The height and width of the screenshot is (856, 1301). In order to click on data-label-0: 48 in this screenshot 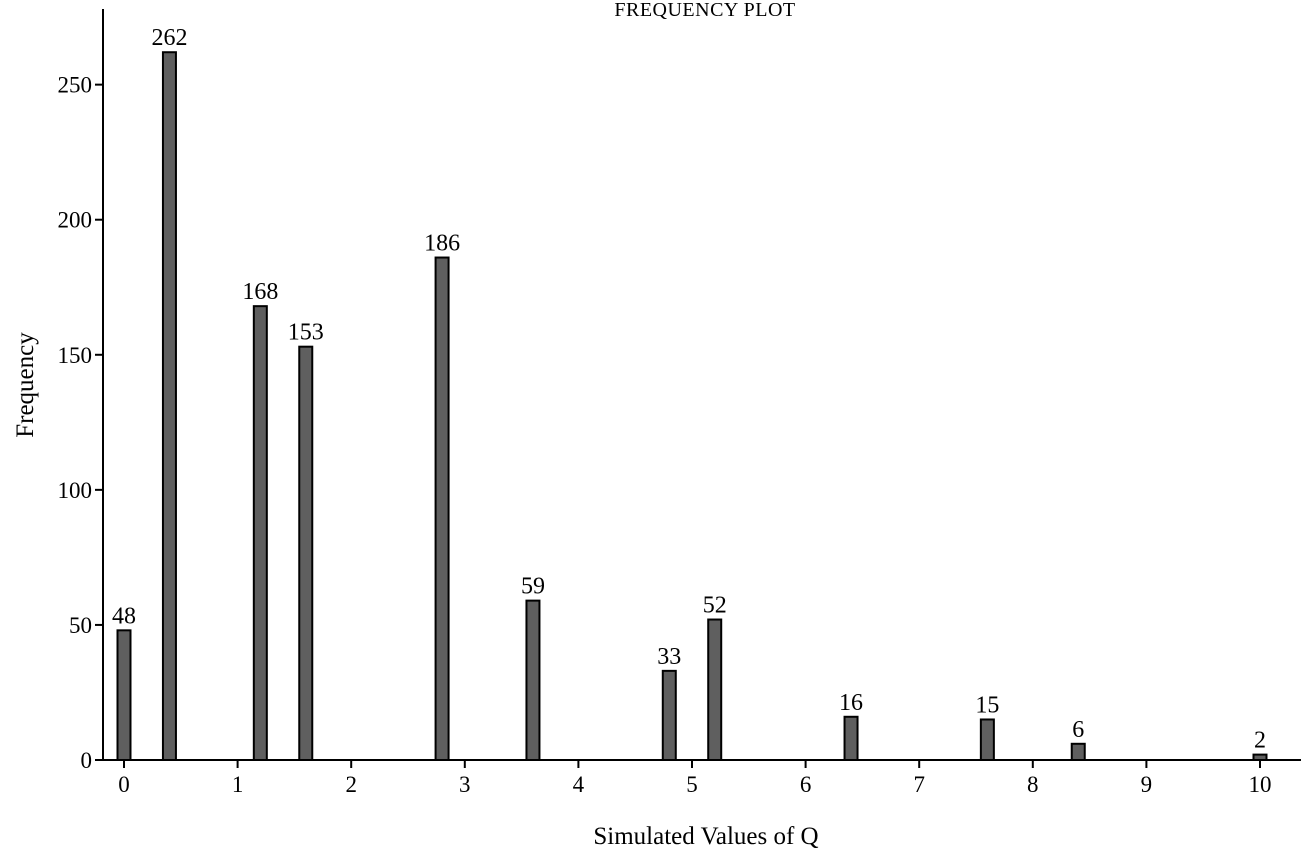, I will do `click(124, 616)`.